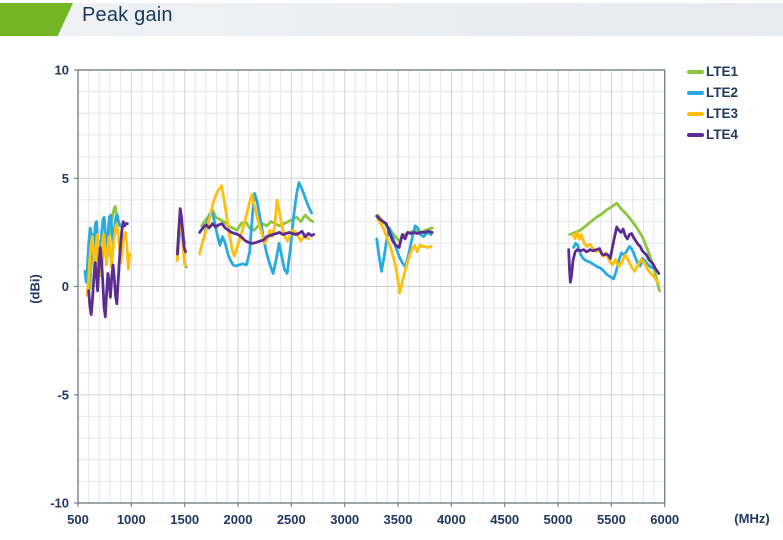 The height and width of the screenshot is (540, 783). What do you see at coordinates (127, 15) in the screenshot?
I see `page-title: Peak gain` at bounding box center [127, 15].